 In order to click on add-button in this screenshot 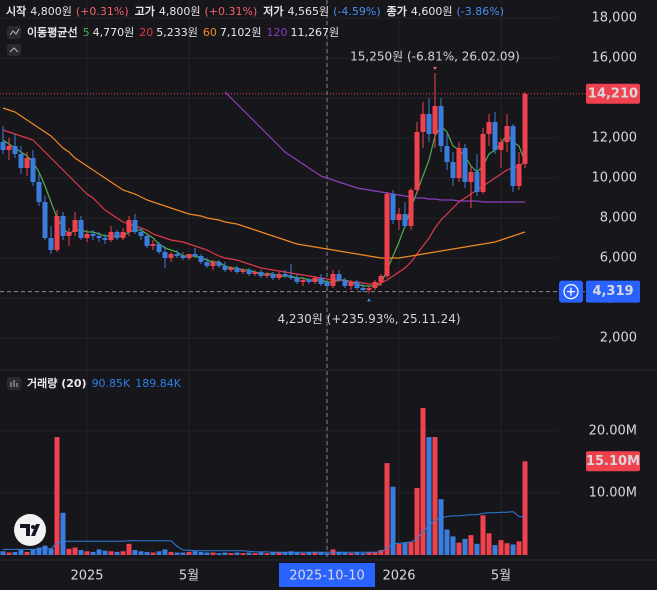, I will do `click(571, 291)`.